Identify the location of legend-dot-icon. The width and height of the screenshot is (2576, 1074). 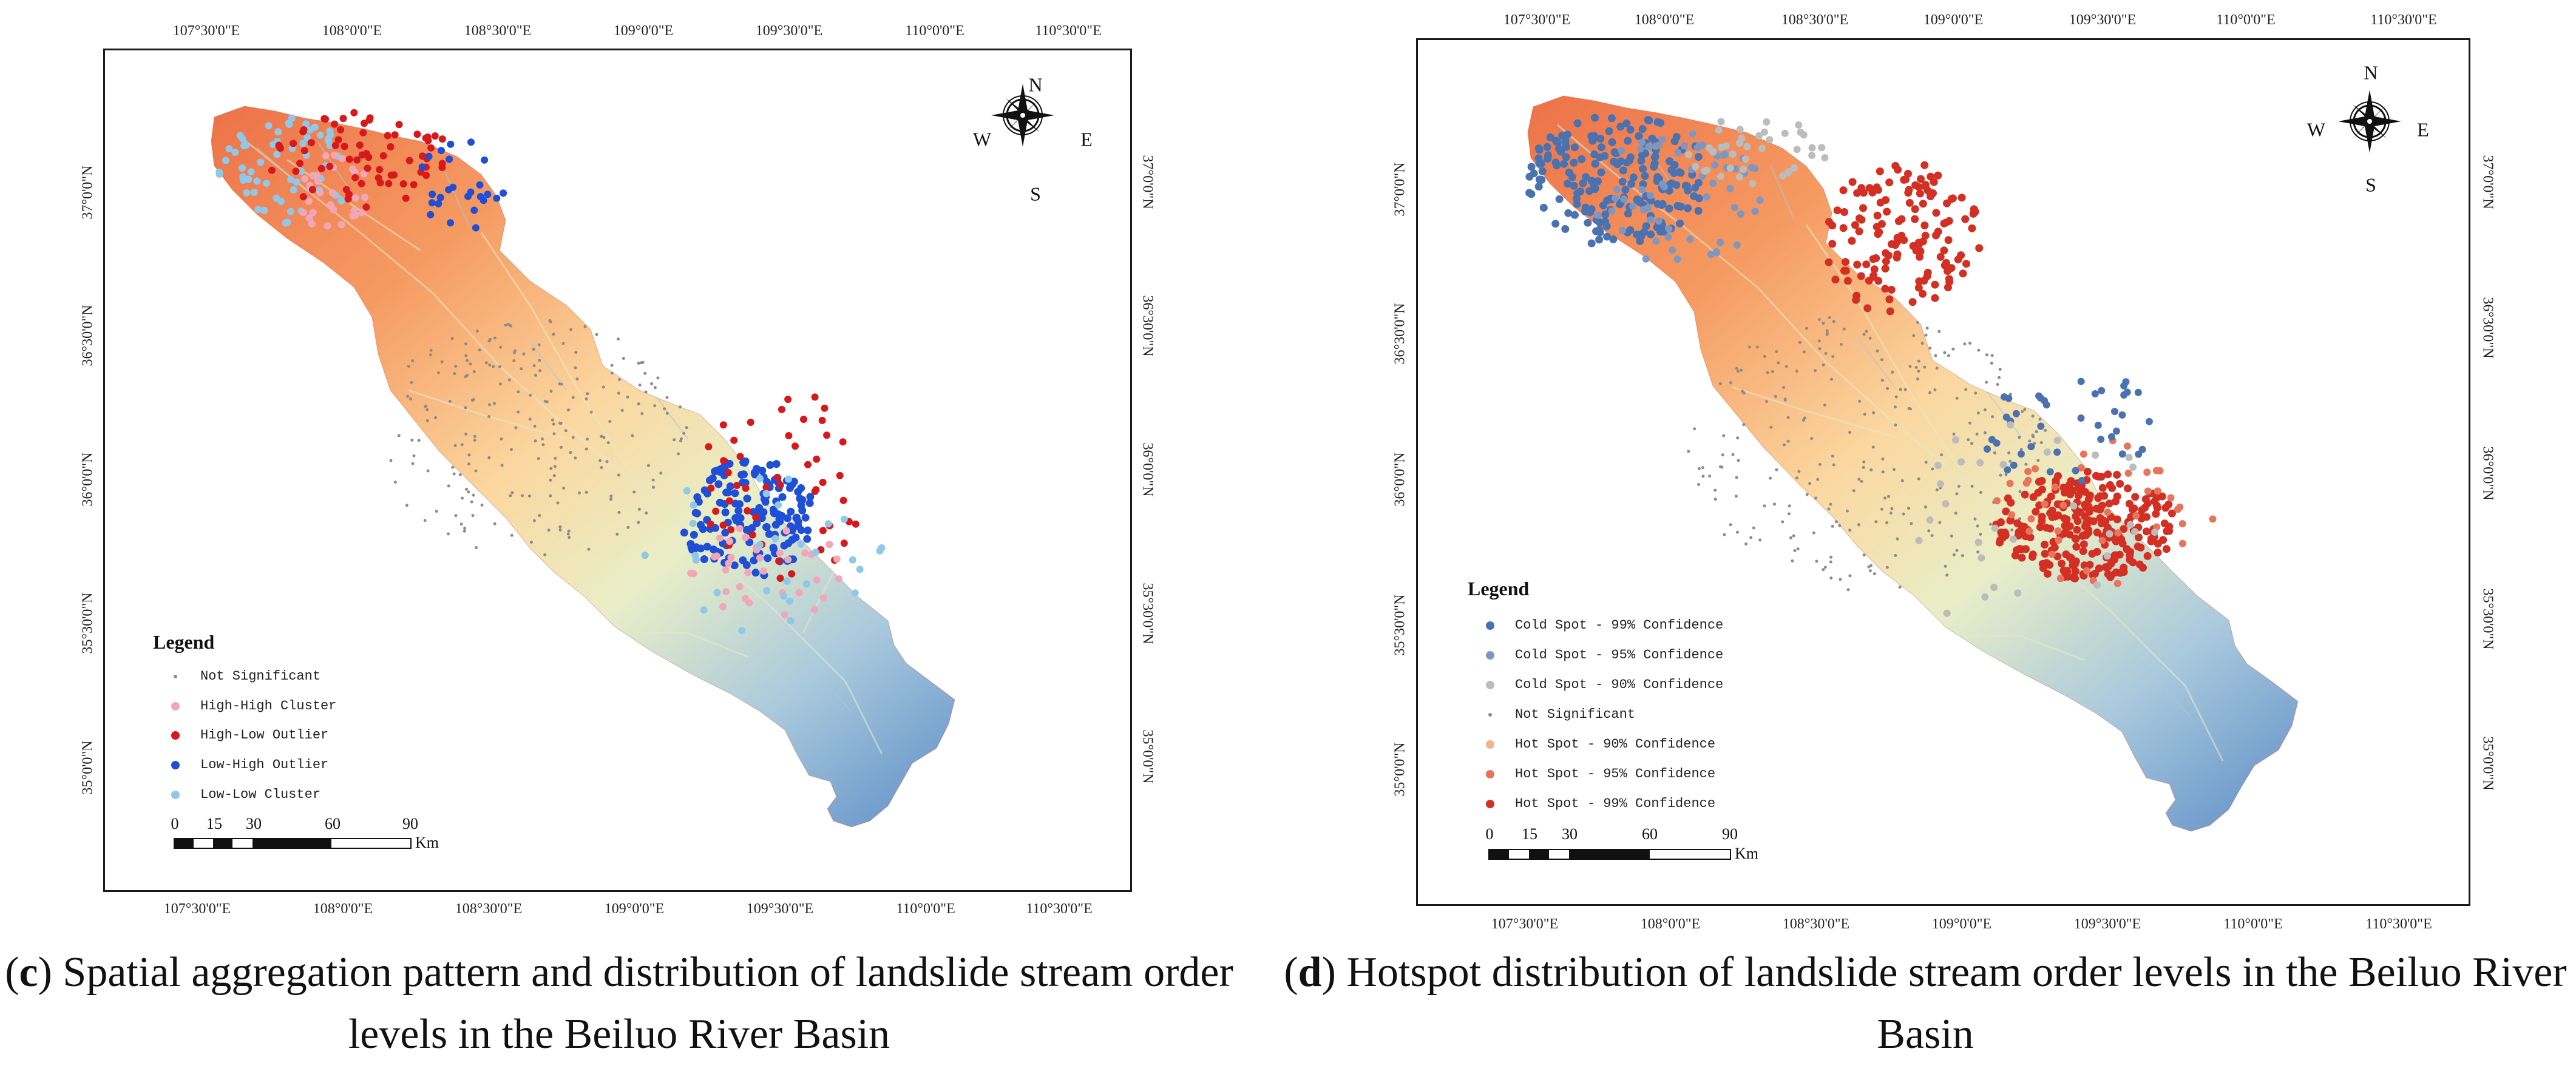
(176, 735).